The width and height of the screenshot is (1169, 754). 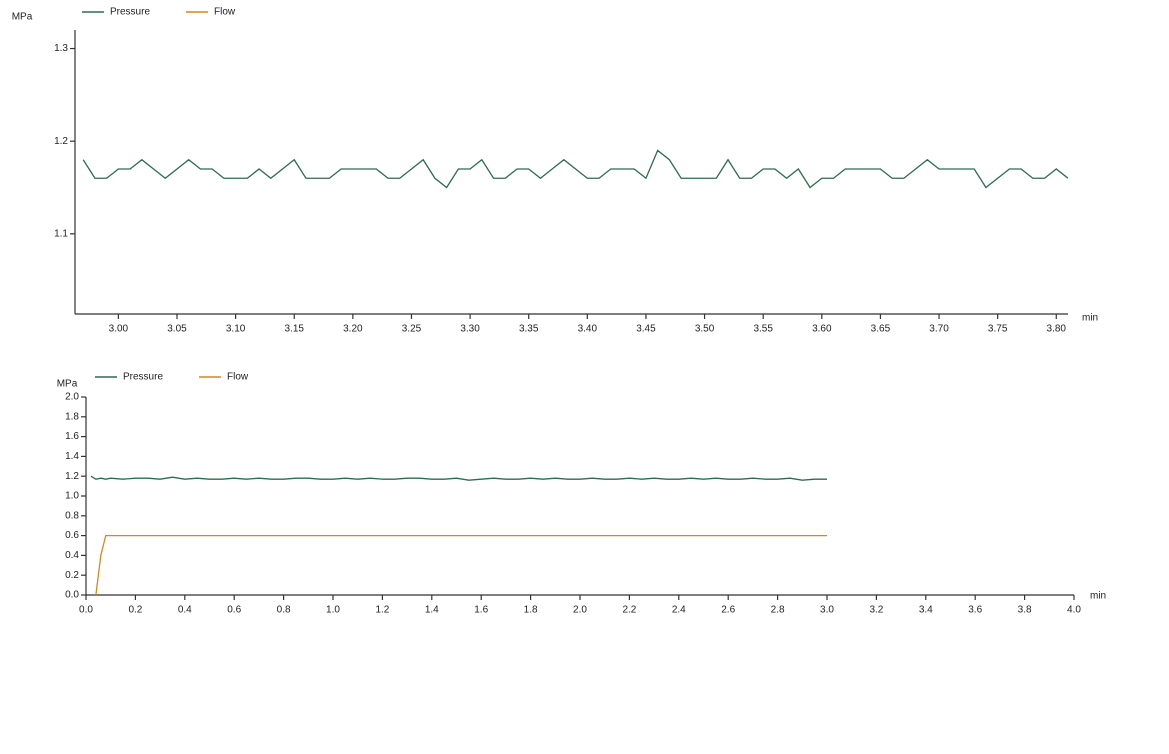 I want to click on y-tick-label: 1.3, so click(x=61, y=48).